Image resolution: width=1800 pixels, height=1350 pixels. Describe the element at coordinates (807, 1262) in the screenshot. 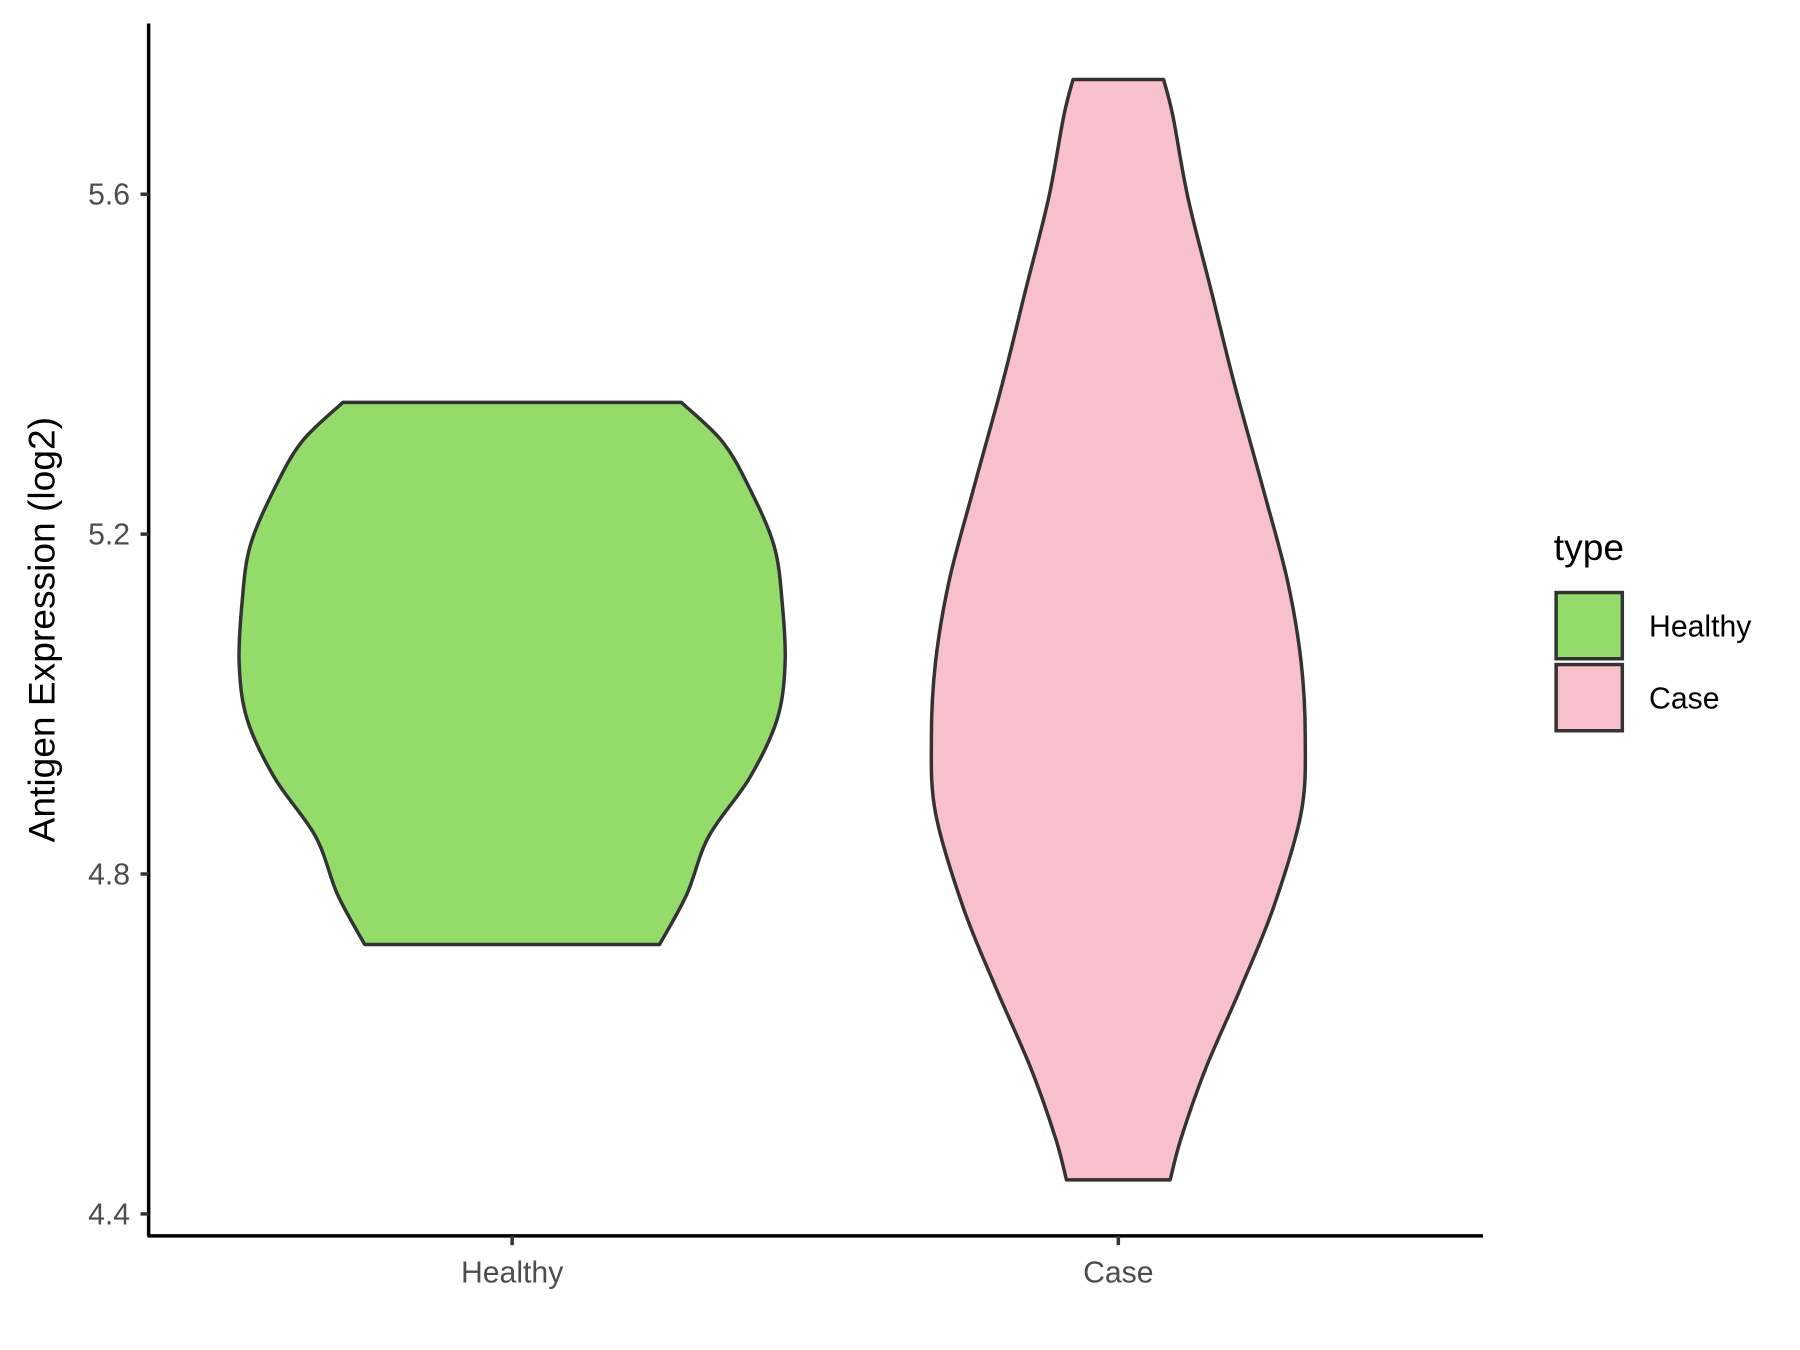

I see `x-ticks: Healthy Case` at that location.